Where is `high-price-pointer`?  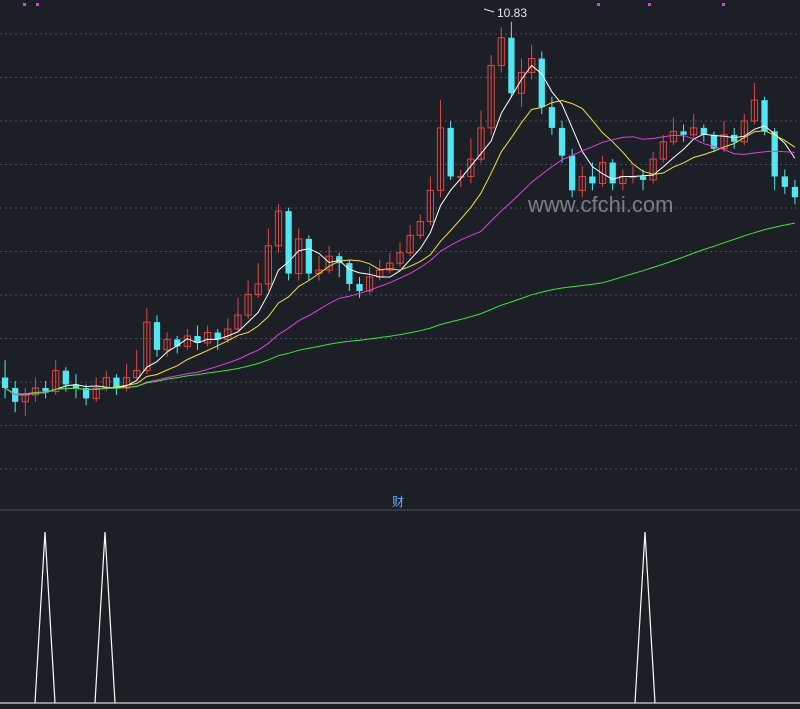
high-price-pointer is located at coordinates (489, 10).